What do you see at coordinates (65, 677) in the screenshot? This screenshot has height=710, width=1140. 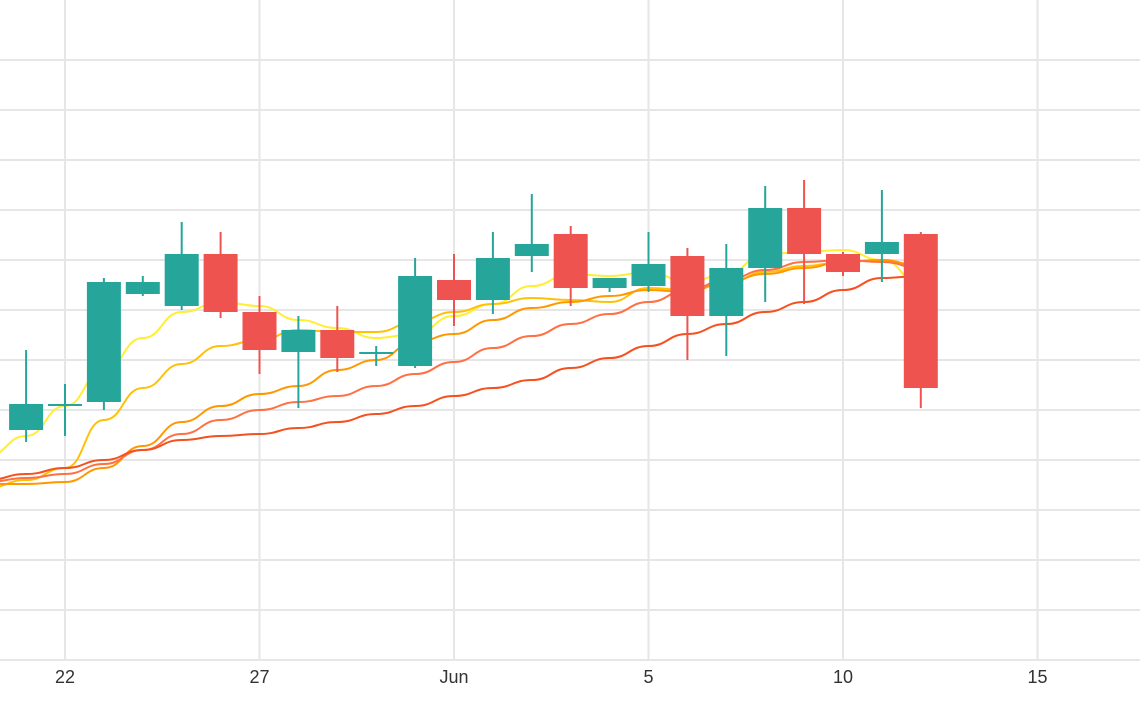 I see `x-tick-label: 22` at bounding box center [65, 677].